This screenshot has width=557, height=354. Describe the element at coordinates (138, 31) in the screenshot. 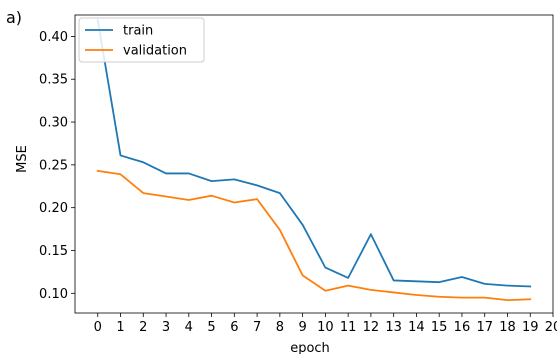

I see `legend-label-train: train` at that location.